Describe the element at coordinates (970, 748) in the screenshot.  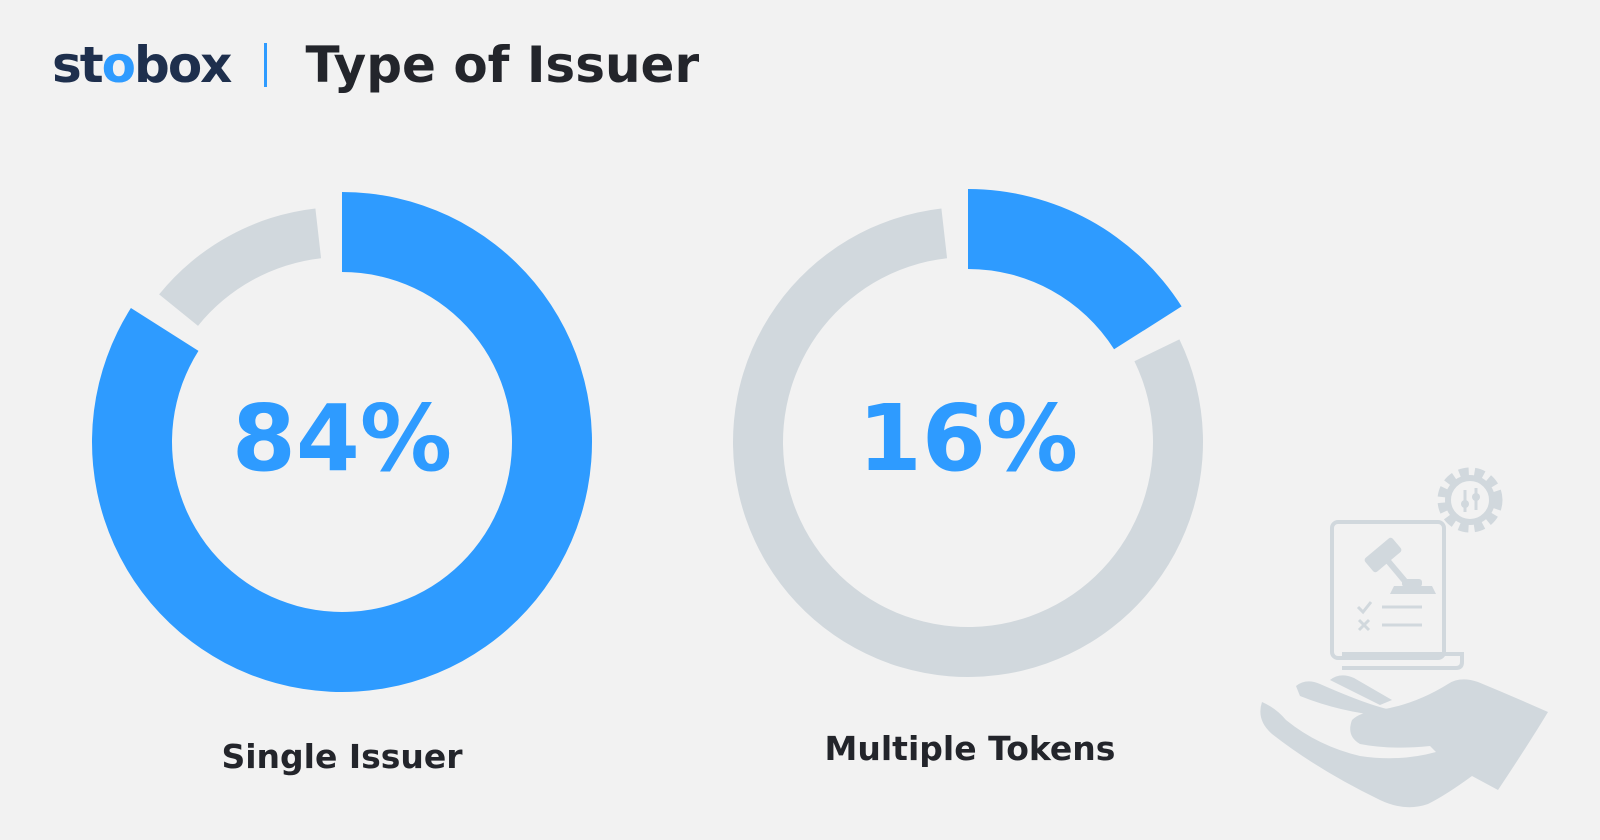
I see `donut-category-label: Multiple Tokens` at that location.